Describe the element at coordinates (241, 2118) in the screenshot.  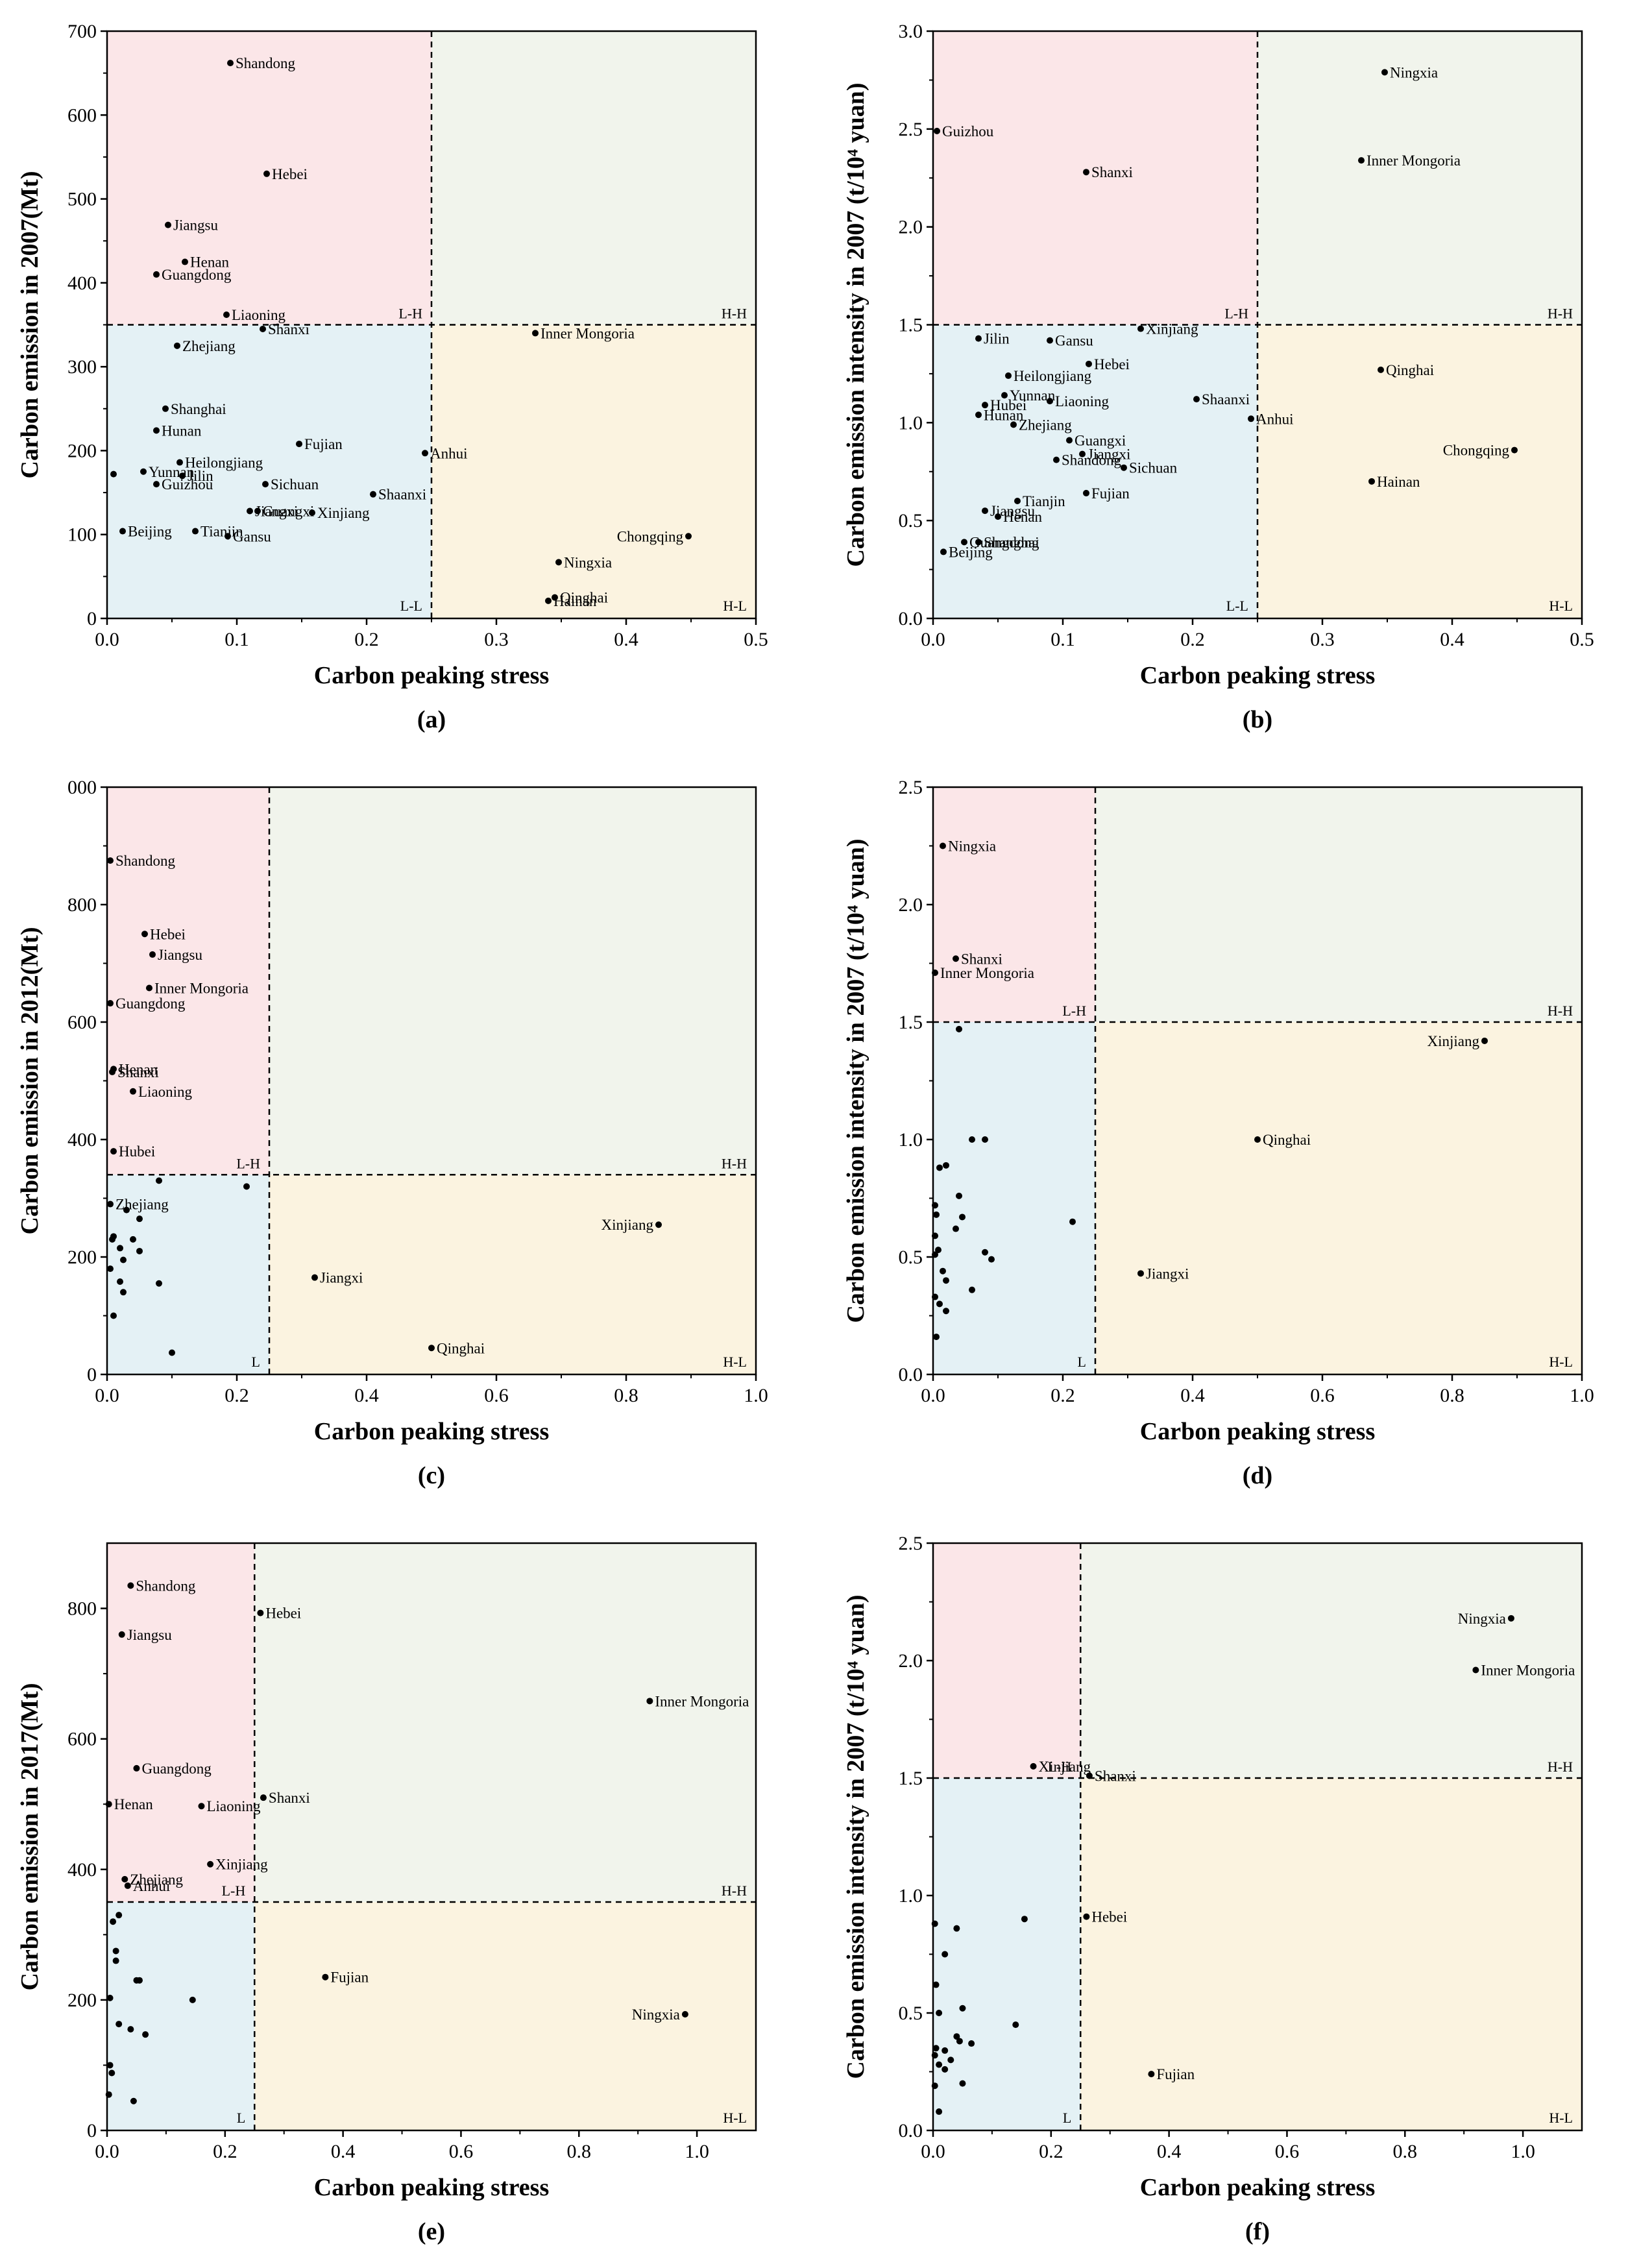
I see `quadrant-label-ll: L` at that location.